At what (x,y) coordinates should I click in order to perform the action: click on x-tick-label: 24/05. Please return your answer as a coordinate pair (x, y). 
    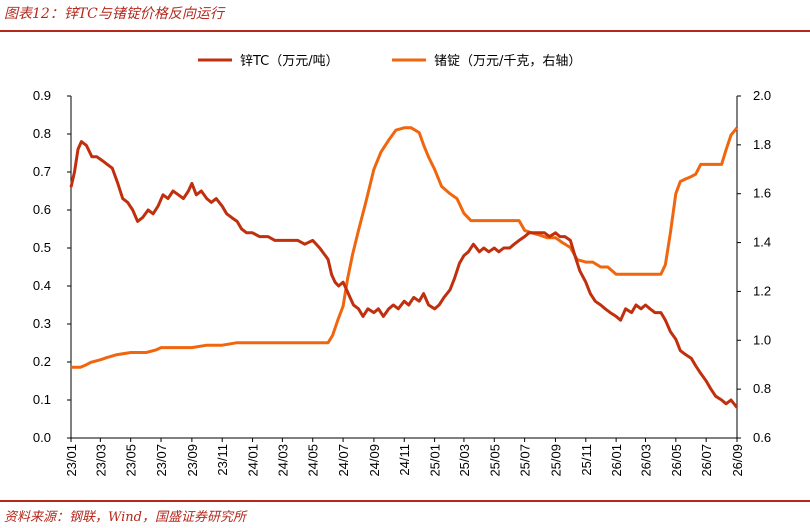
    Looking at the image, I should click on (313, 460).